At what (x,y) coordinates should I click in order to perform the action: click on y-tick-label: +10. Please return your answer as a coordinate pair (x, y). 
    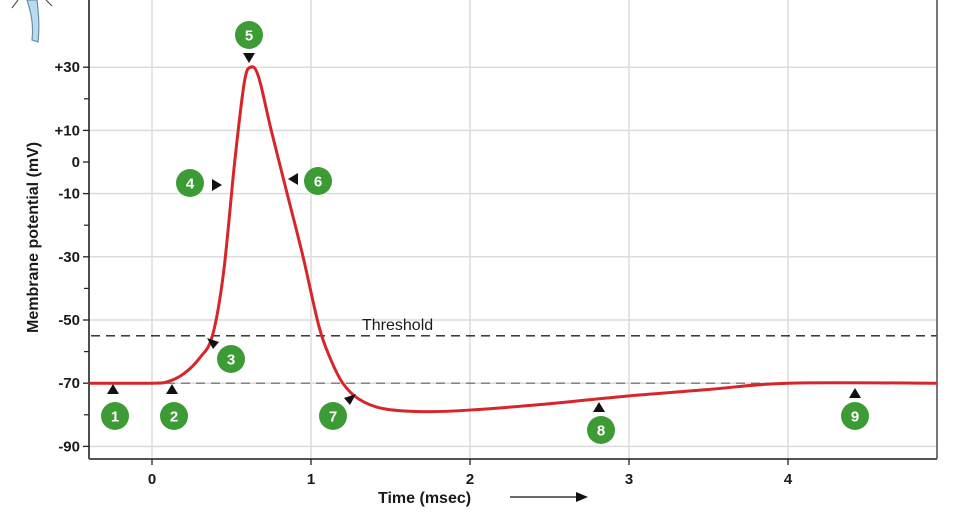
    Looking at the image, I should click on (67, 130).